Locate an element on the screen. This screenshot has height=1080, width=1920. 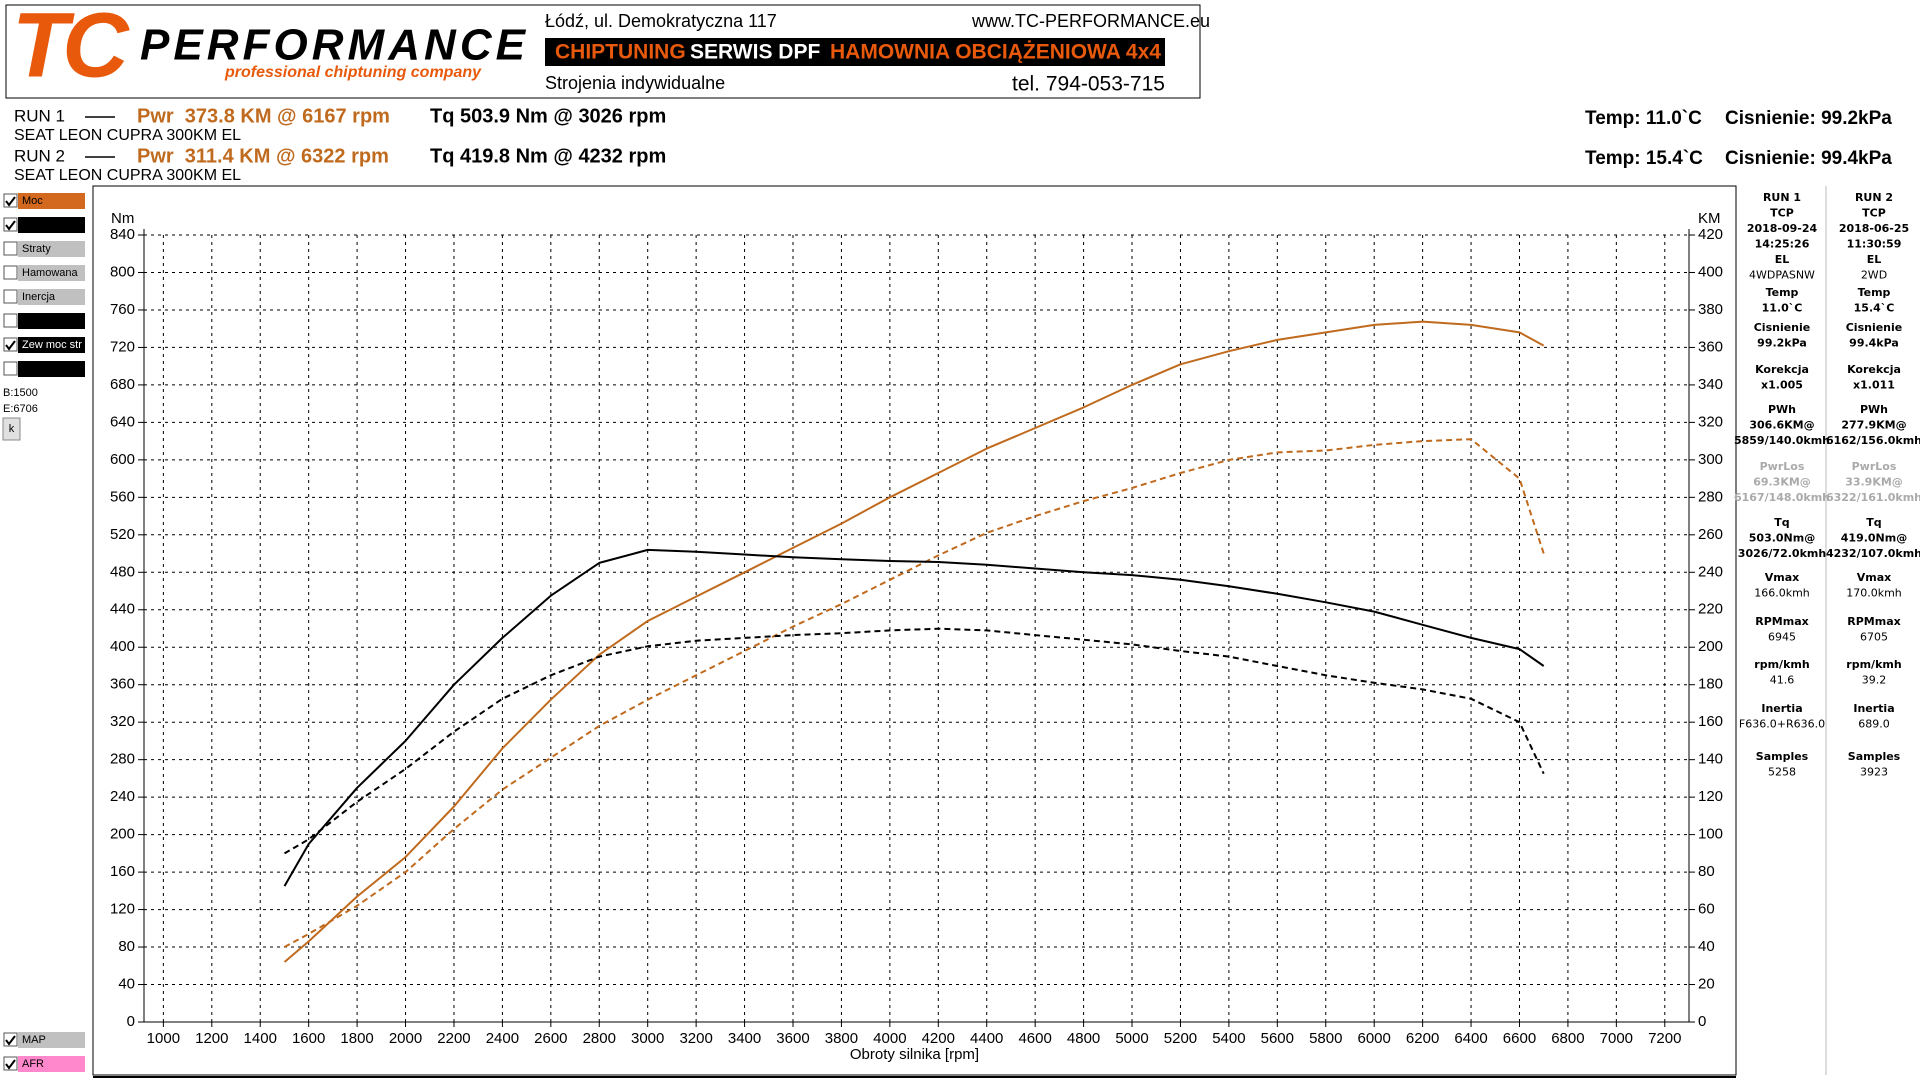
x-tick-label: 5800 is located at coordinates (1325, 1038).